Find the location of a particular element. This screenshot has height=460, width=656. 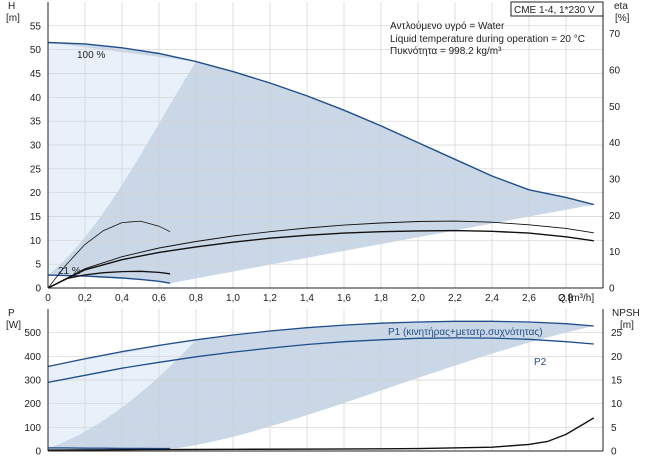

x-tick-label: 0,8 is located at coordinates (196, 298).